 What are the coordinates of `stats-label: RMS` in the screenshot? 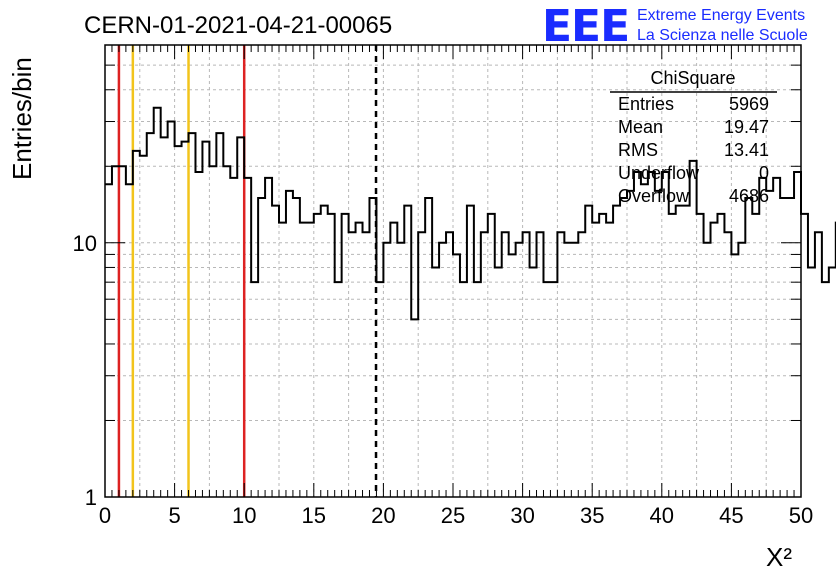 It's located at (638, 150).